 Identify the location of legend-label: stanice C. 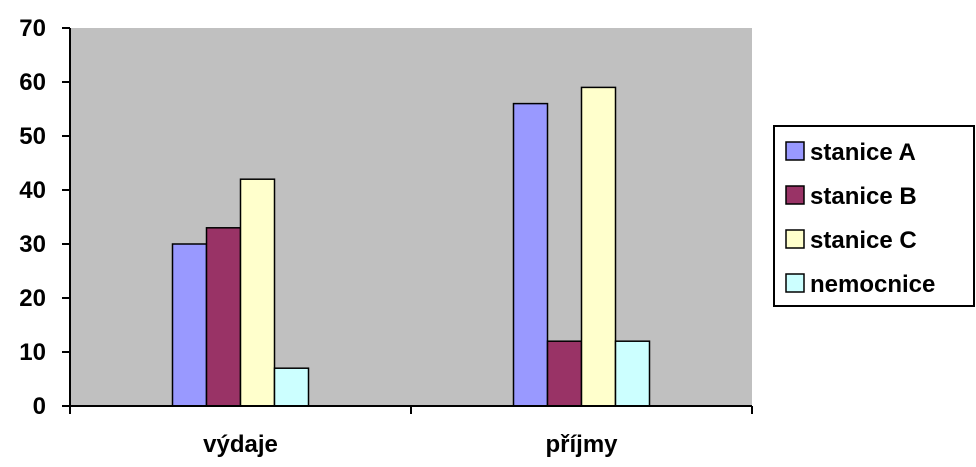
(863, 240).